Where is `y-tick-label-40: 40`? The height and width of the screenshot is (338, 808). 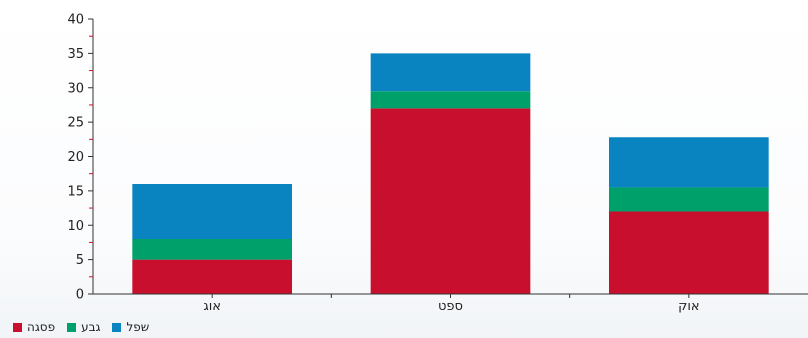
y-tick-label-40: 40 is located at coordinates (75, 20).